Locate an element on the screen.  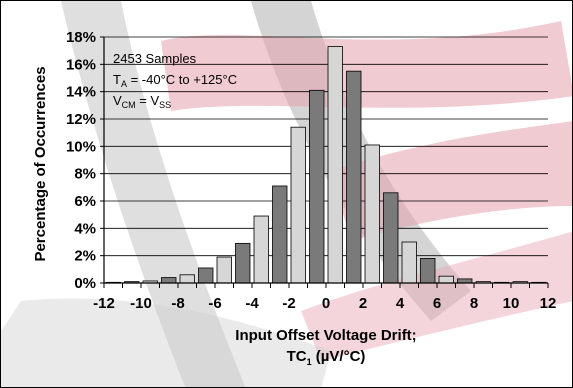
y-tick-label: 16% is located at coordinates (81, 64).